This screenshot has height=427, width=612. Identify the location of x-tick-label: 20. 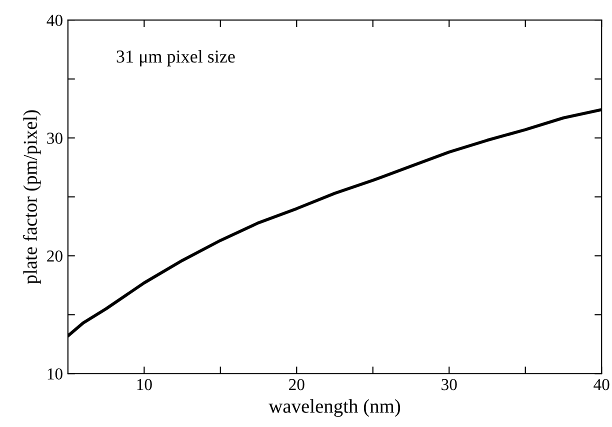
(296, 384).